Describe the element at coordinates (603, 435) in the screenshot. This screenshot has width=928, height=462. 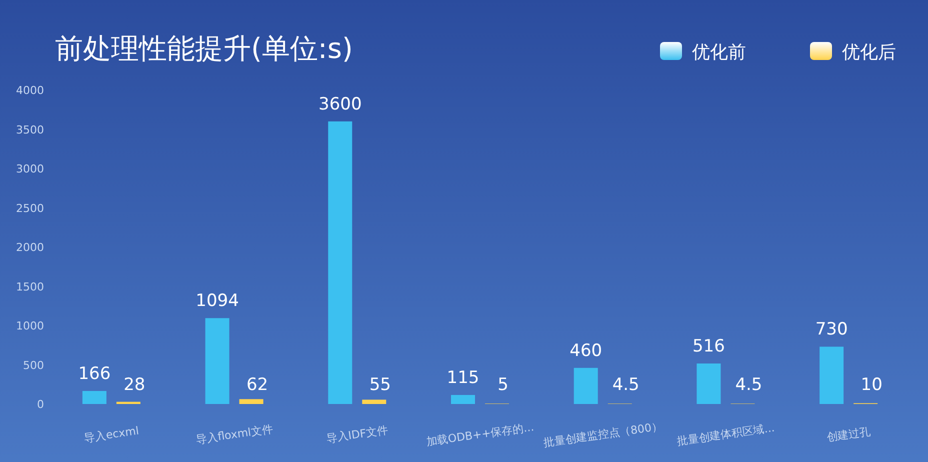
I see `x-tick-label: 批量创建监控点（800）` at that location.